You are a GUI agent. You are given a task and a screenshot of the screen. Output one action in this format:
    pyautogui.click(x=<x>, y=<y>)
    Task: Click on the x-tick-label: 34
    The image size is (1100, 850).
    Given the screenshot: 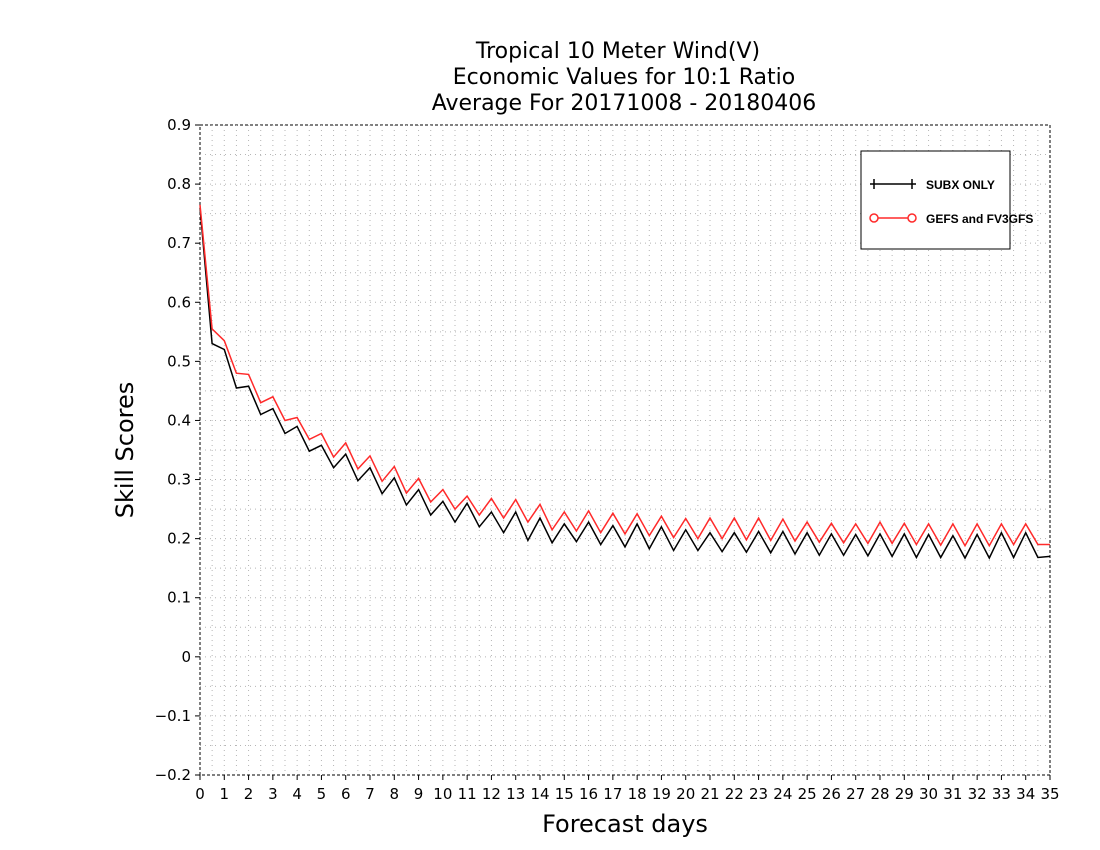 What is the action you would take?
    pyautogui.click(x=1025, y=794)
    